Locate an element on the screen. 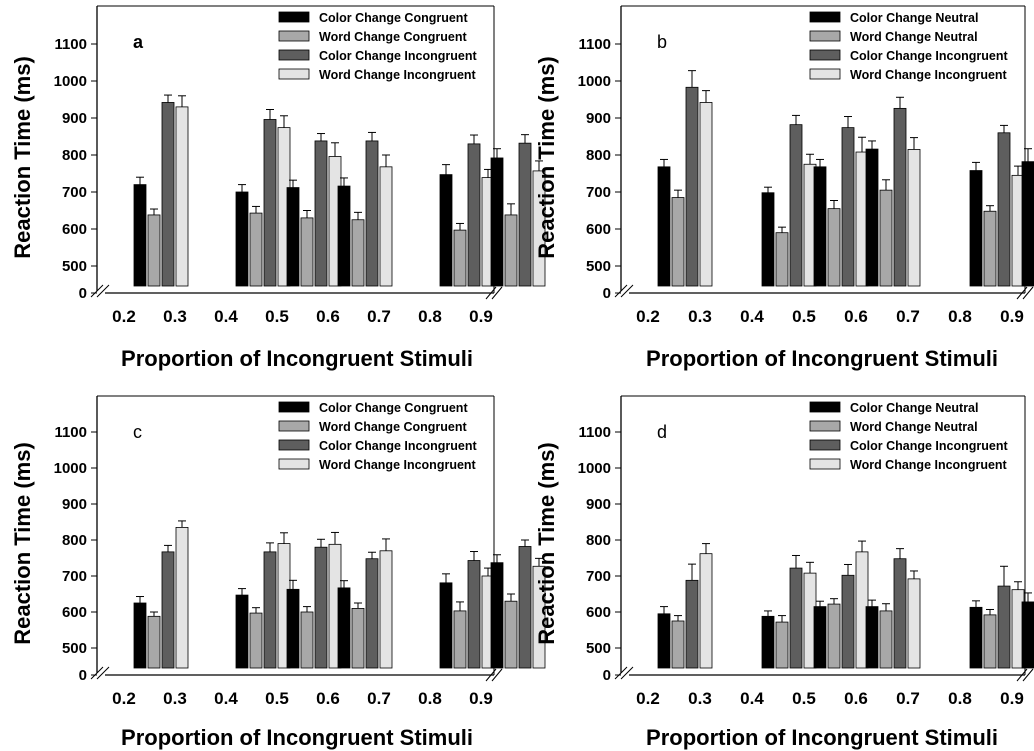 The width and height of the screenshot is (1034, 751). y-axis-title: Reaction Time (ms) is located at coordinates (546, 543).